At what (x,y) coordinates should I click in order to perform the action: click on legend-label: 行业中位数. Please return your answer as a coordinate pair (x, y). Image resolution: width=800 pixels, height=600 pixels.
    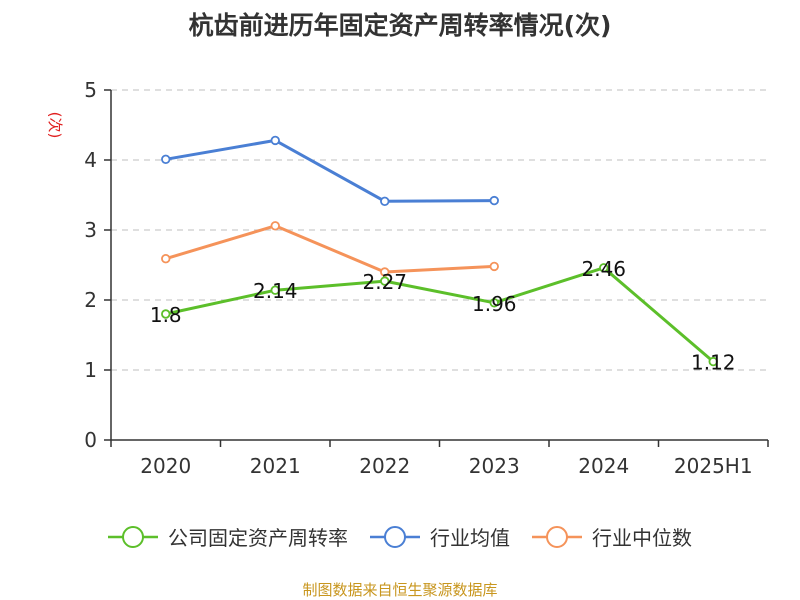
    Looking at the image, I should click on (642, 538).